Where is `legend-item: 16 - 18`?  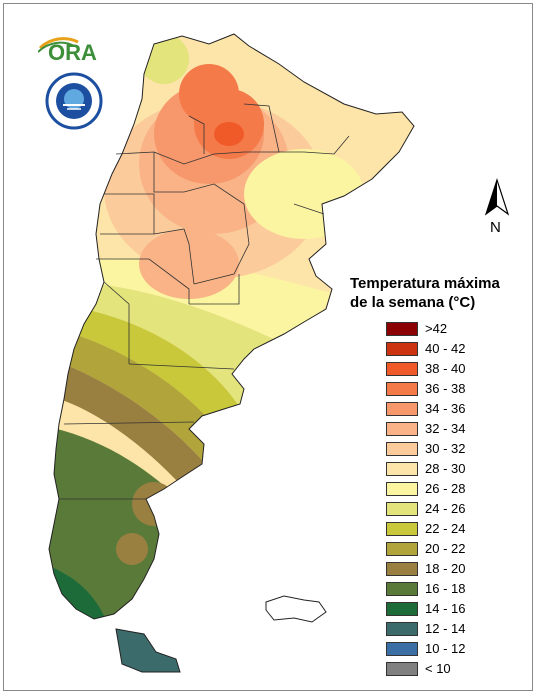
legend-item: 16 - 18 is located at coordinates (449, 590).